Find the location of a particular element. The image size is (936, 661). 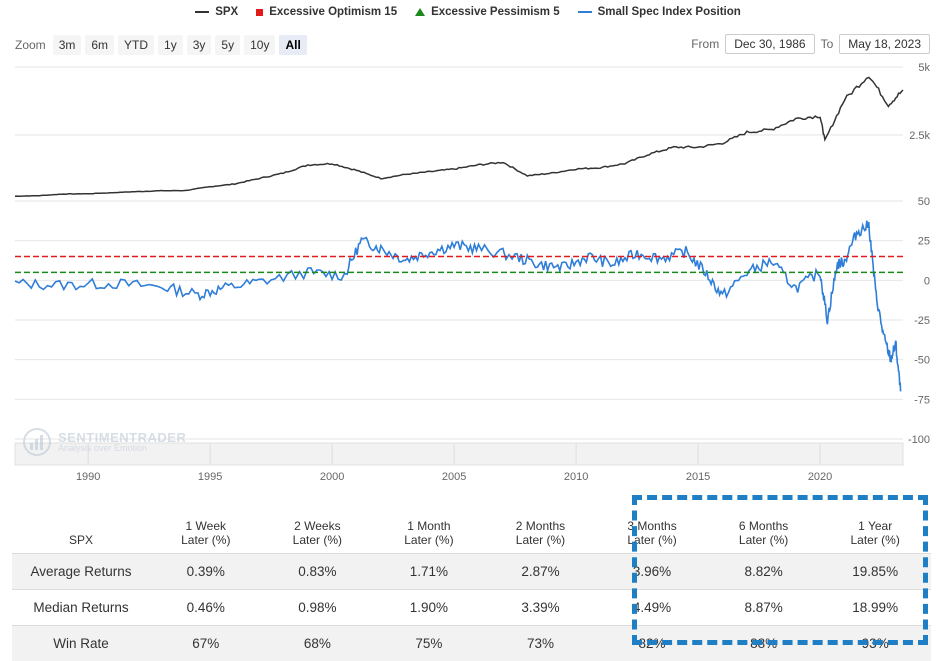

table-cell: 82% is located at coordinates (652, 643).